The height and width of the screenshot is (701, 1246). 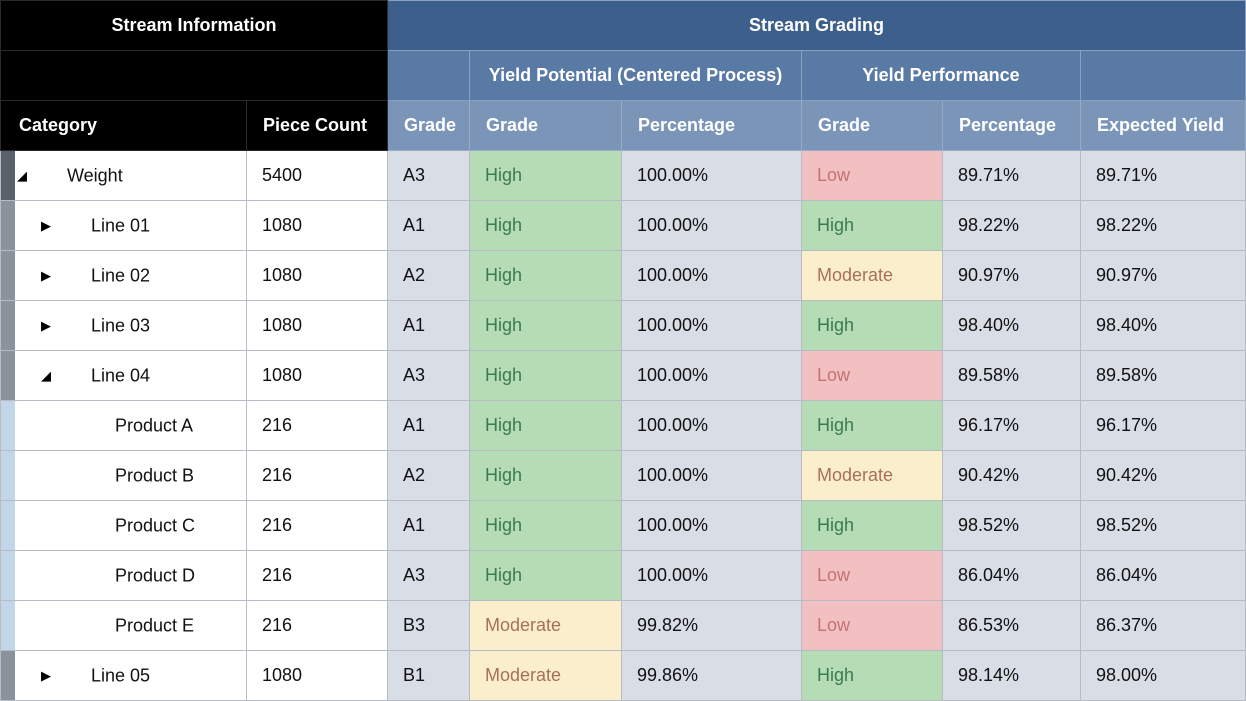 I want to click on expected-yield-cell: 90.42%, so click(x=1162, y=475).